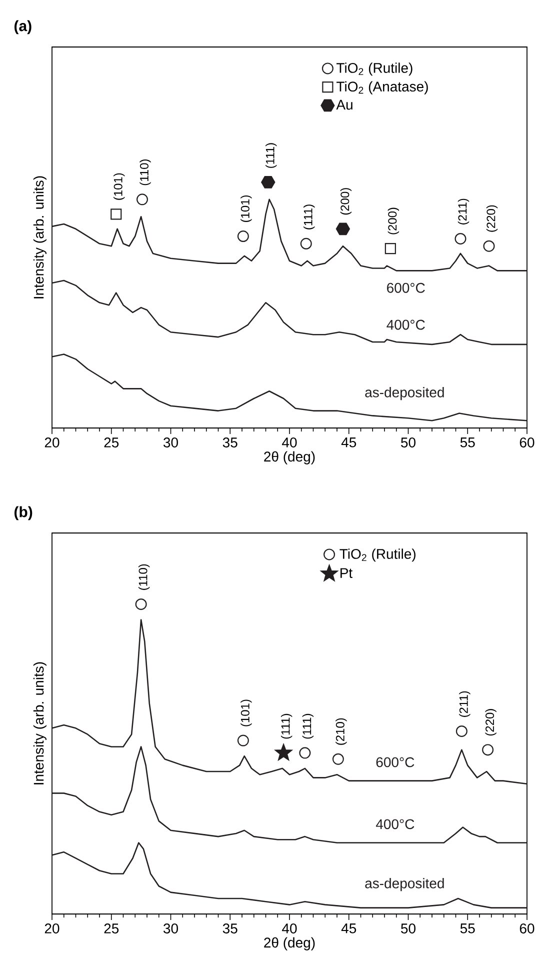 This screenshot has height=978, width=537. I want to click on legend-label: Pt, so click(346, 573).